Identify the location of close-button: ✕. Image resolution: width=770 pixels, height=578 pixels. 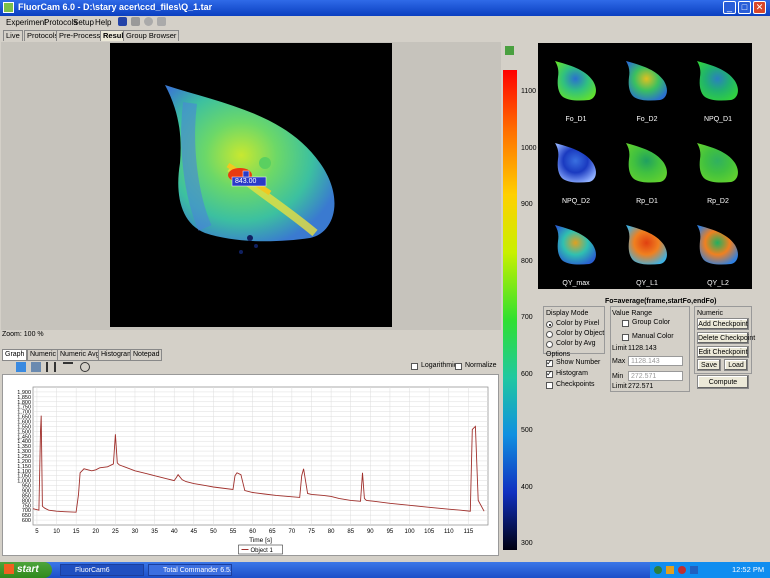
(759, 7).